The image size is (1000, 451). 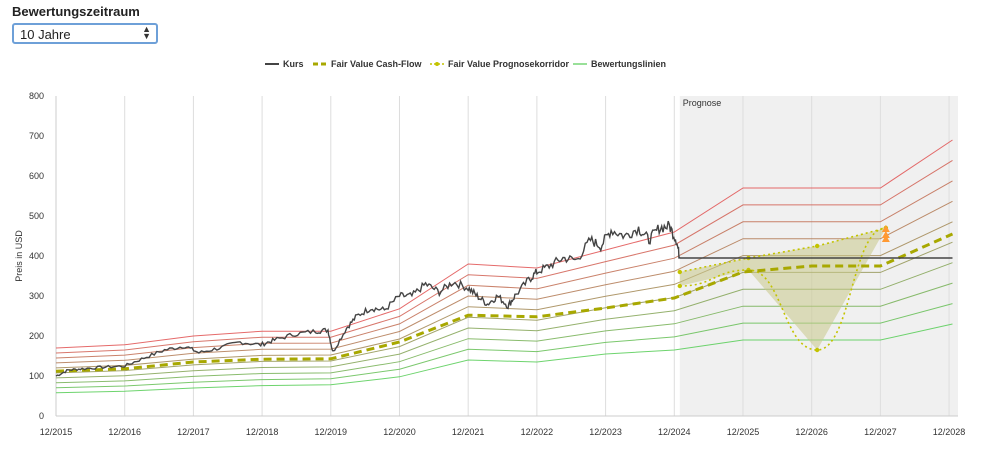 What do you see at coordinates (811, 432) in the screenshot?
I see `x-tick-label: 12/2026` at bounding box center [811, 432].